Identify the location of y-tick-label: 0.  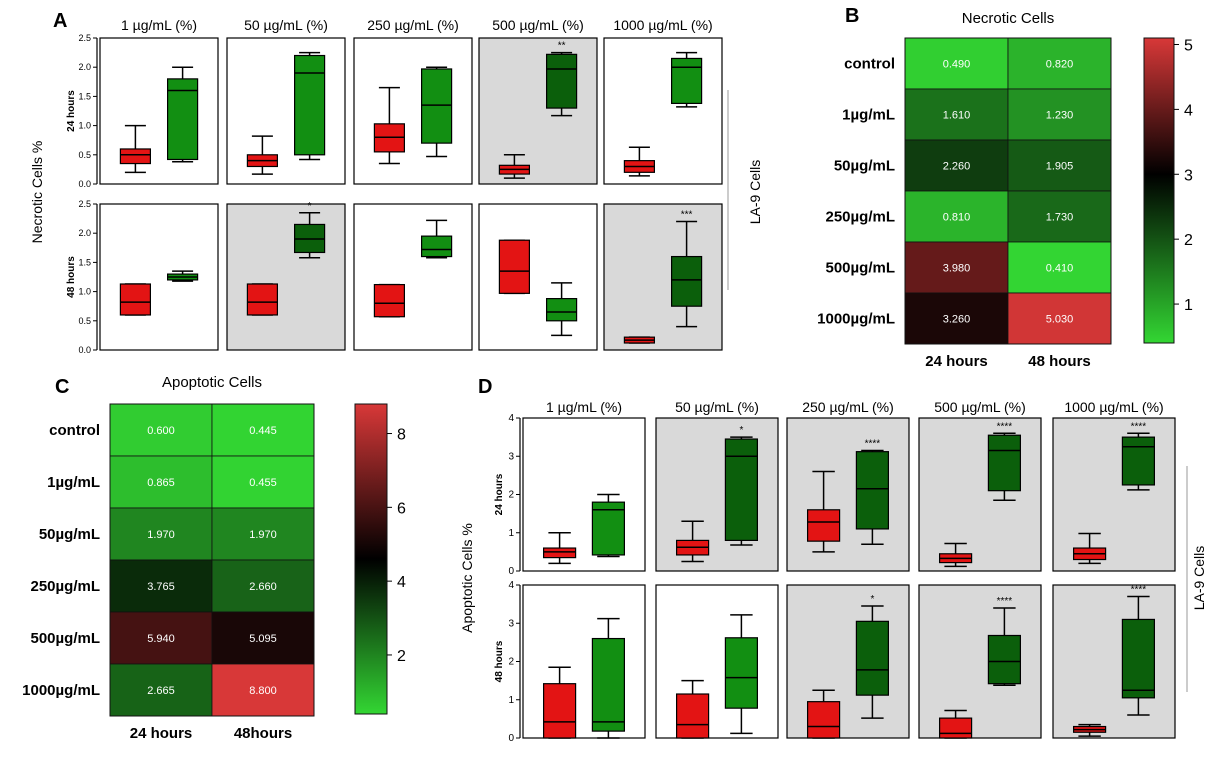
(511, 571).